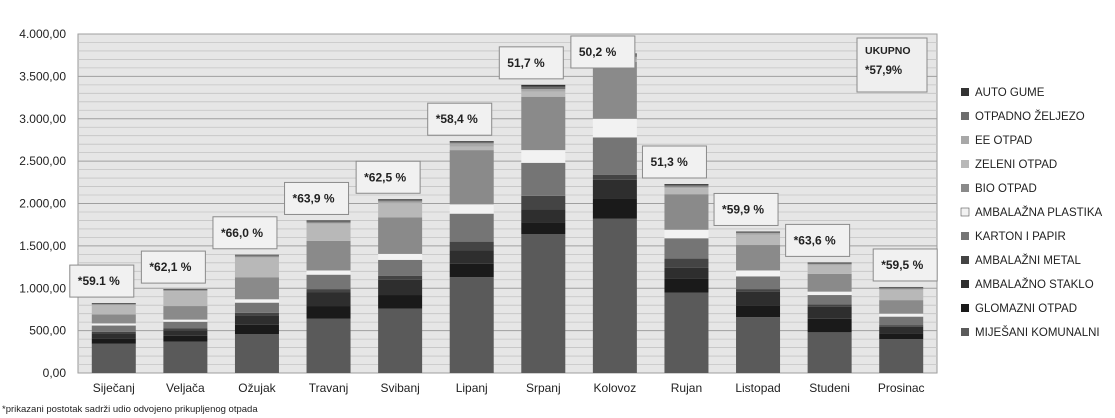 This screenshot has height=418, width=1115. What do you see at coordinates (1039, 212) in the screenshot?
I see `legend-label: AMBALAŽNA PLASTIKA` at bounding box center [1039, 212].